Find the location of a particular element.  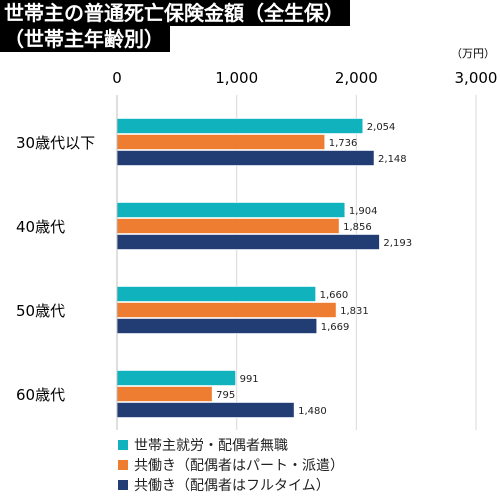

category-label-0: 30歳代以下 is located at coordinates (55, 143).